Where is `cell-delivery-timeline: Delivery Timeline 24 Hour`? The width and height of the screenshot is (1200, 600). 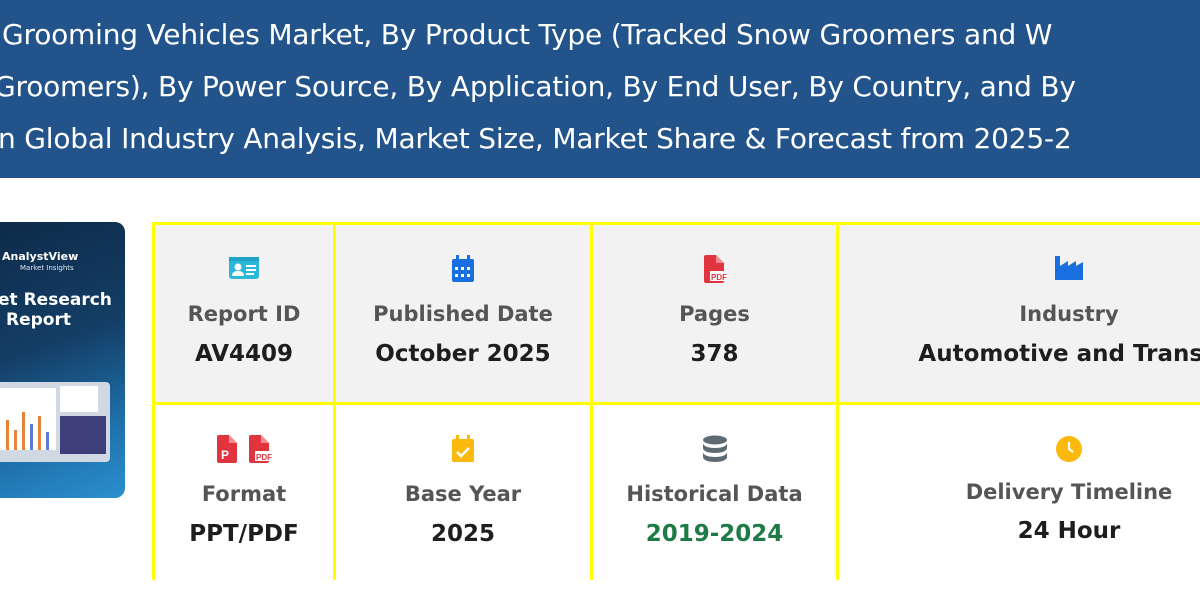
cell-delivery-timeline: Delivery Timeline 24 Hour is located at coordinates (1019, 492).